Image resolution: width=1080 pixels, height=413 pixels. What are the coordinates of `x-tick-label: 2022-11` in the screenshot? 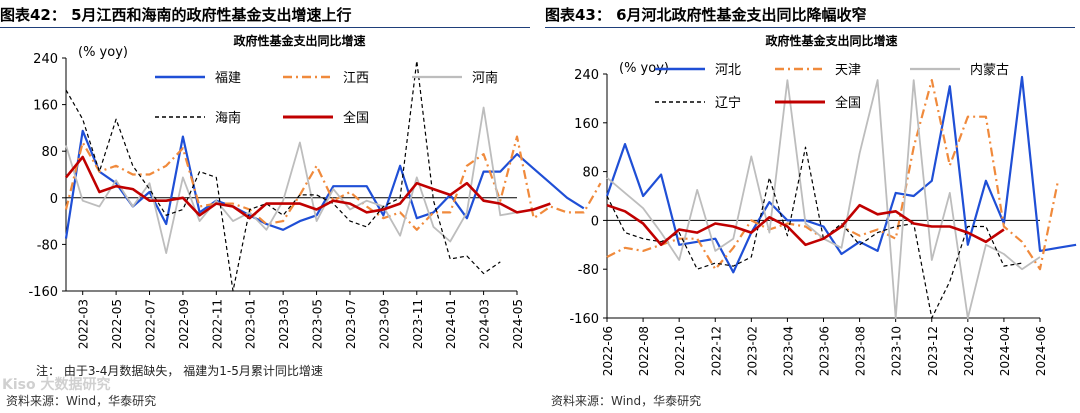 It's located at (217, 324).